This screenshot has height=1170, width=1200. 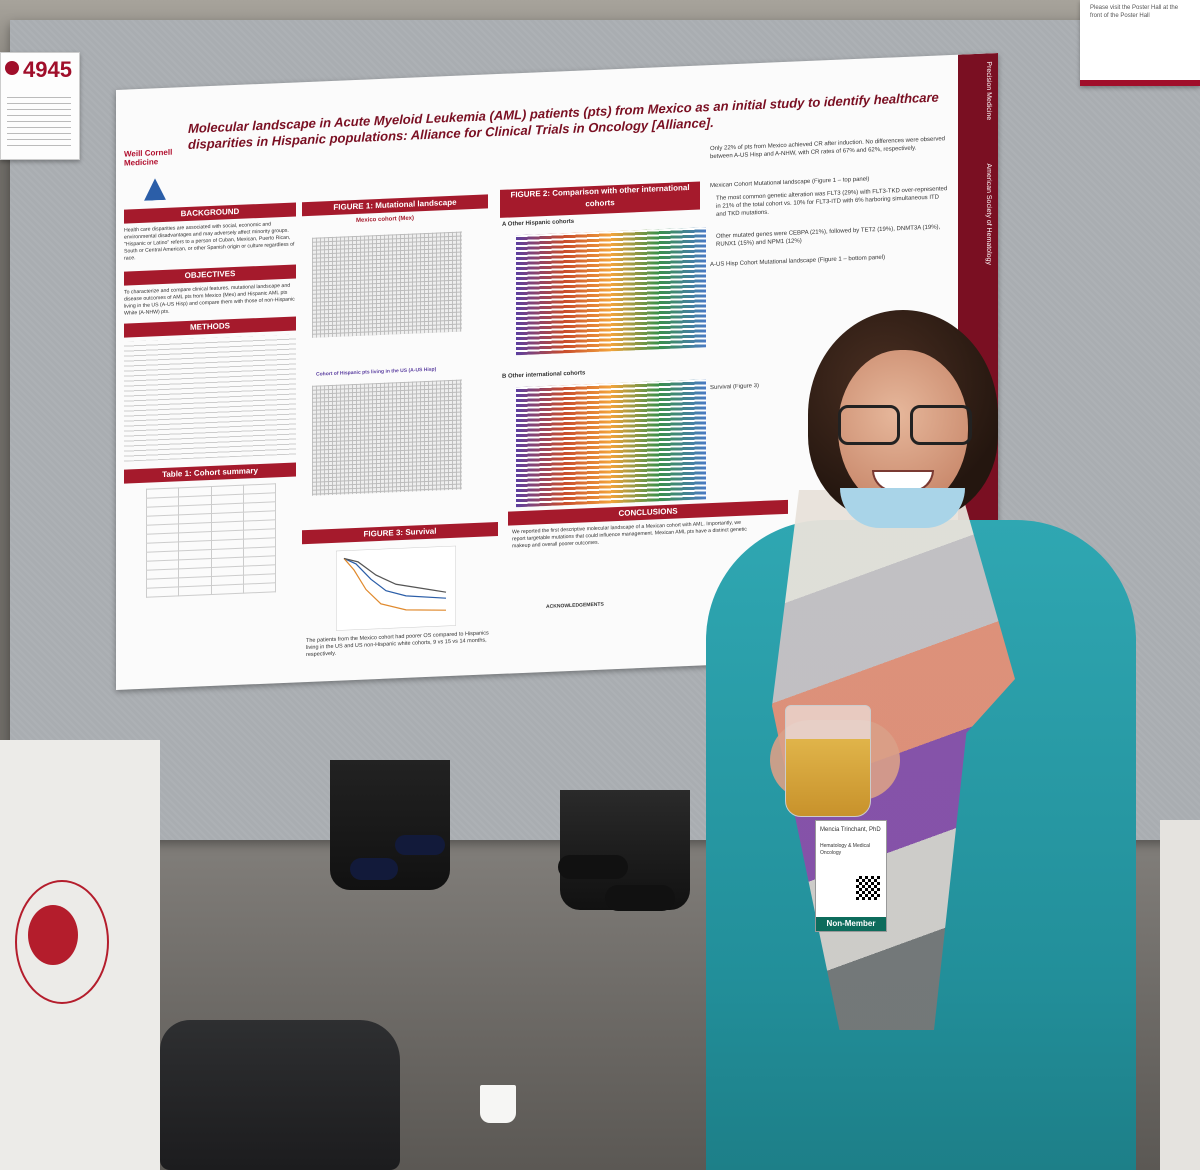 What do you see at coordinates (210, 213) in the screenshot?
I see `section-background: BACKGROUND` at bounding box center [210, 213].